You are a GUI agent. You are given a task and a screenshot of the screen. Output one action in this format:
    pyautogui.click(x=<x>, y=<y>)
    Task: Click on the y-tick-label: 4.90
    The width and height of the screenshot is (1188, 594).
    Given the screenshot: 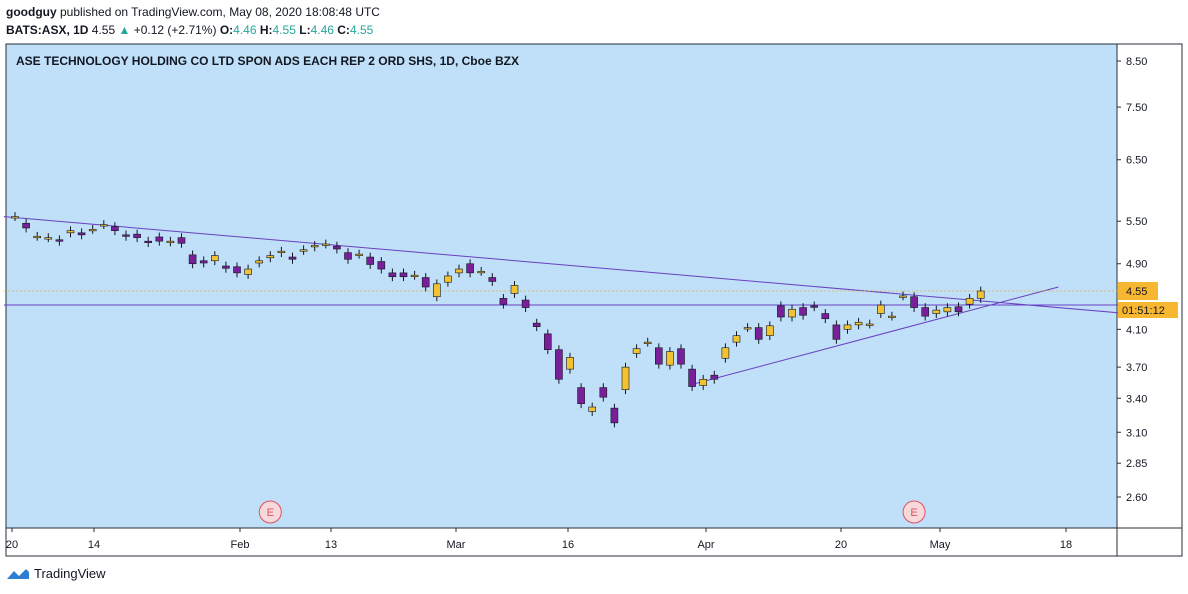 What is the action you would take?
    pyautogui.click(x=1136, y=265)
    